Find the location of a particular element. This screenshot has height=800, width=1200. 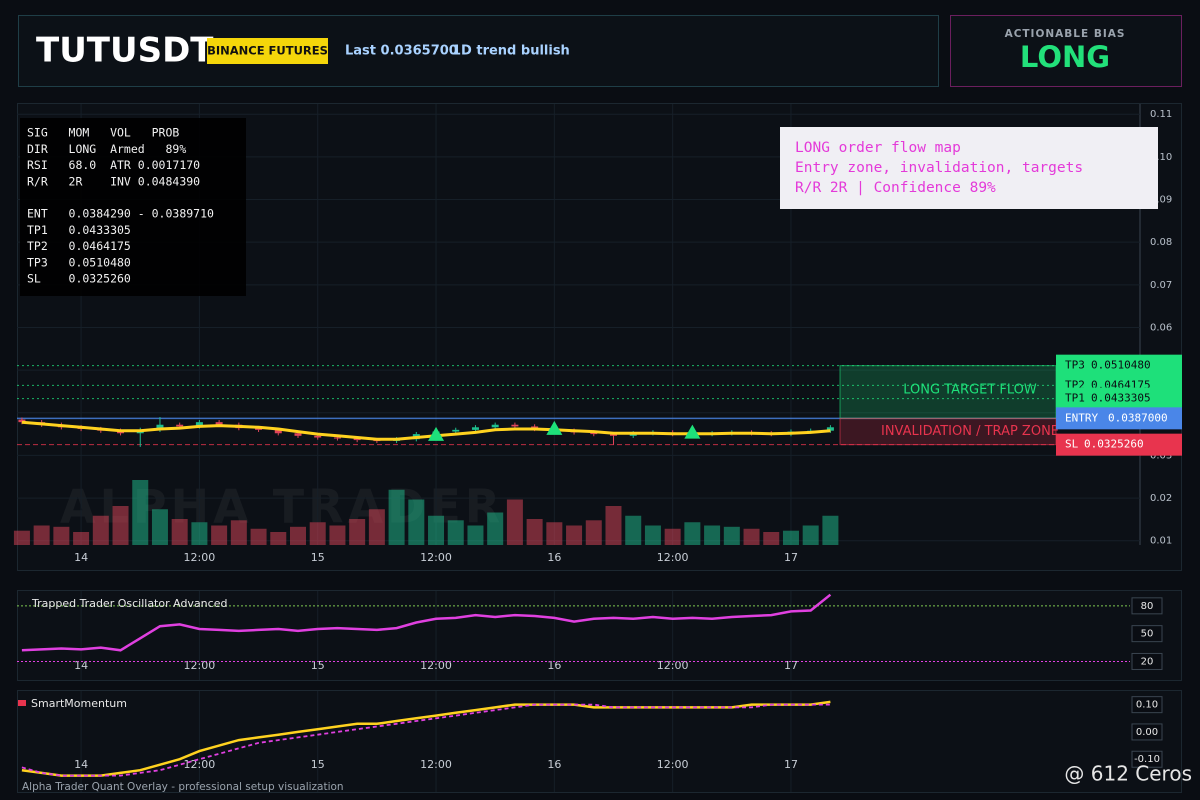

y-tick-label: 50 is located at coordinates (1147, 634).